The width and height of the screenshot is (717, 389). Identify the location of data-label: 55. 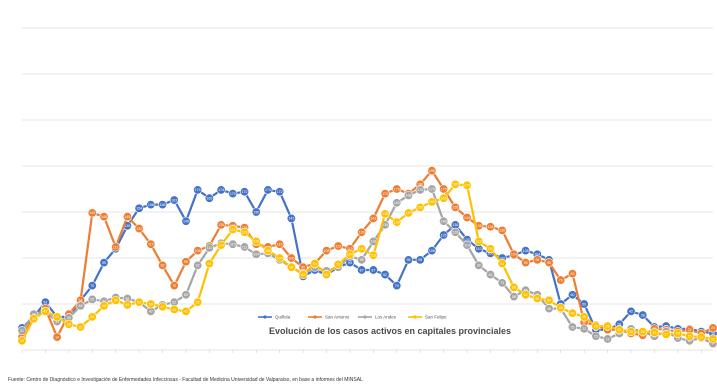
(92, 300).